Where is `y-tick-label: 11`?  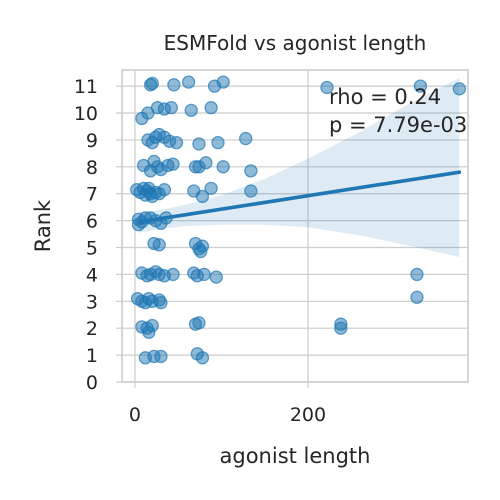 y-tick-label: 11 is located at coordinates (86, 87).